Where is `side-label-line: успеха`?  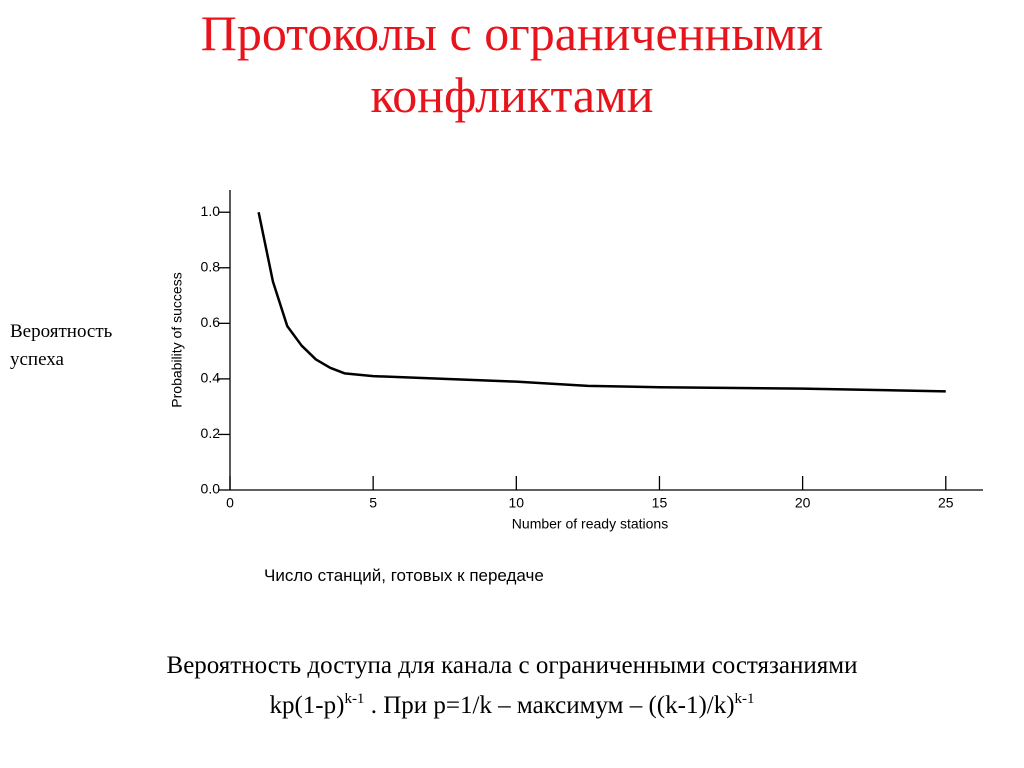
side-label-line: успеха is located at coordinates (37, 359).